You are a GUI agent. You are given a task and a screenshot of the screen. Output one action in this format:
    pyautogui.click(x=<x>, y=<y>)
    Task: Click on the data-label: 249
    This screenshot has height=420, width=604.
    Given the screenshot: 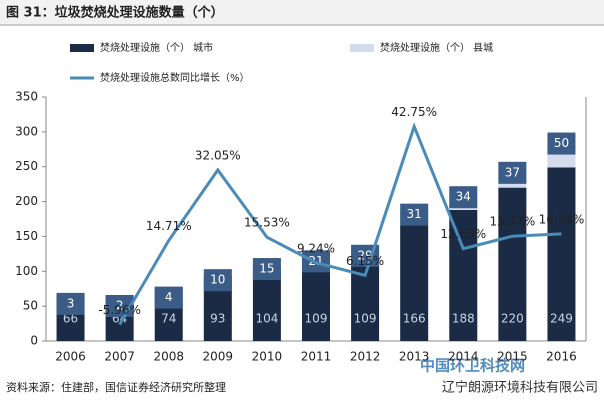 What is the action you would take?
    pyautogui.click(x=561, y=319)
    